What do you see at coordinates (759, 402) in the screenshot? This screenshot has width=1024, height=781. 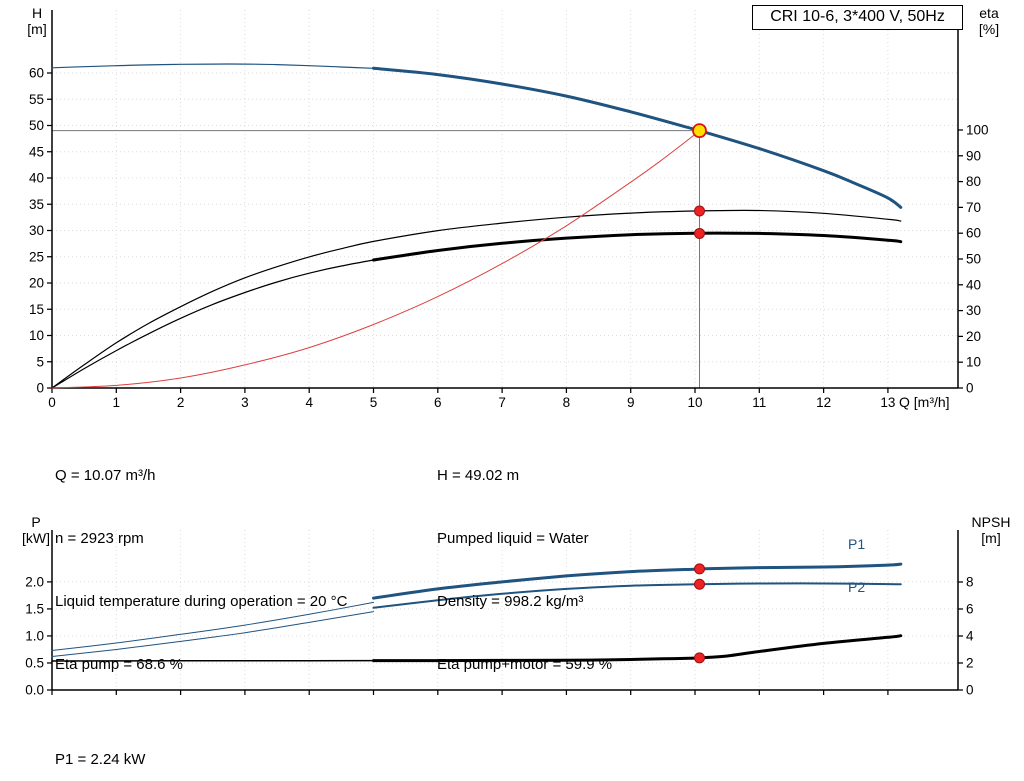 I see `x-tick-label: 11` at bounding box center [759, 402].